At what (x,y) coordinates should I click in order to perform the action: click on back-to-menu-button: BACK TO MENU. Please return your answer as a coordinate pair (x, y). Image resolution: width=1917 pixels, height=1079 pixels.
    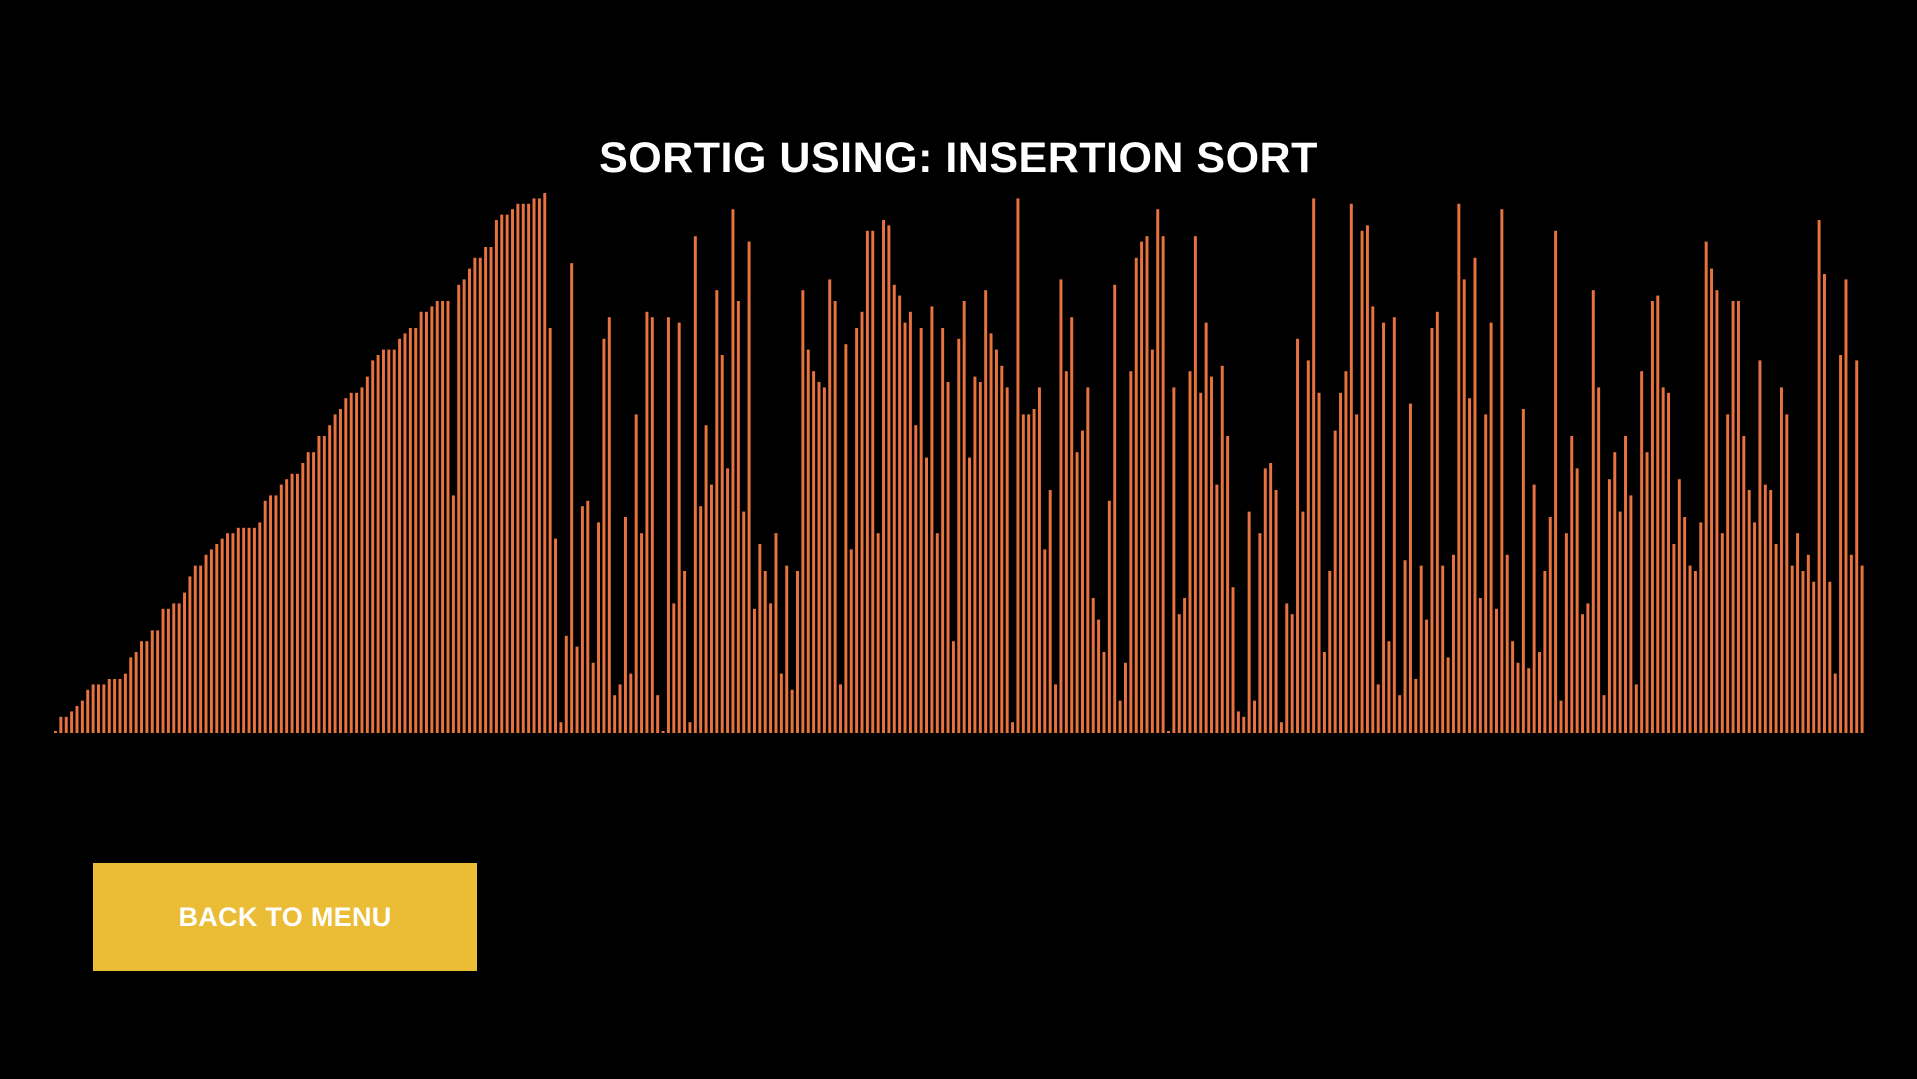
    Looking at the image, I should click on (285, 917).